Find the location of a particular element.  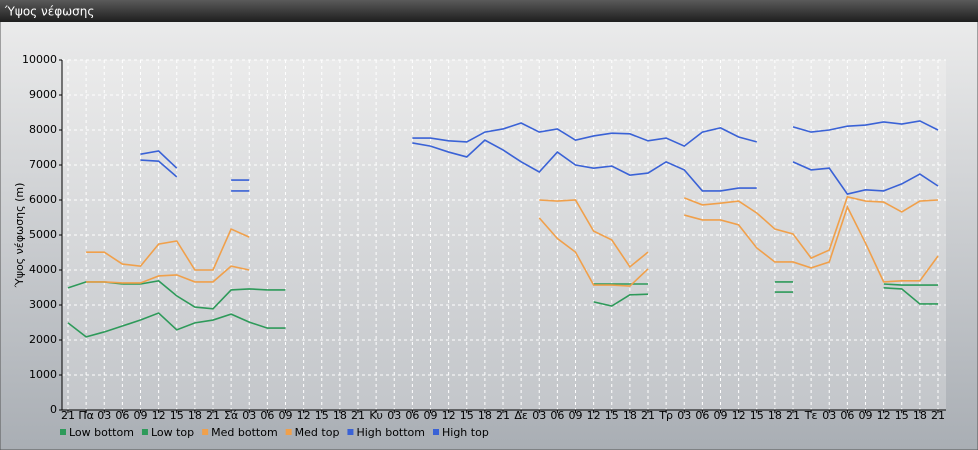

legend-label: Low top is located at coordinates (172, 432).